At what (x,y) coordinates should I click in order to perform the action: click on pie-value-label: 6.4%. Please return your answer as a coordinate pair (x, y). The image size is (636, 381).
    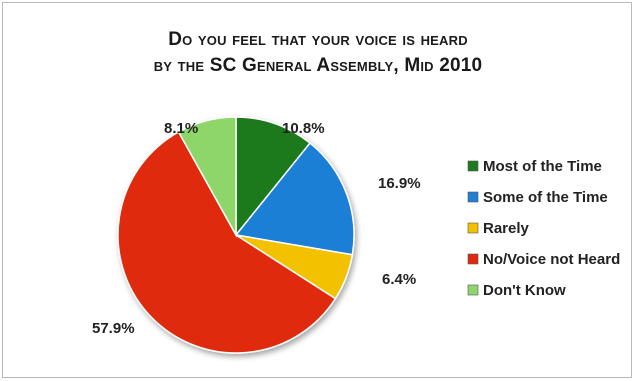
    Looking at the image, I should click on (399, 279).